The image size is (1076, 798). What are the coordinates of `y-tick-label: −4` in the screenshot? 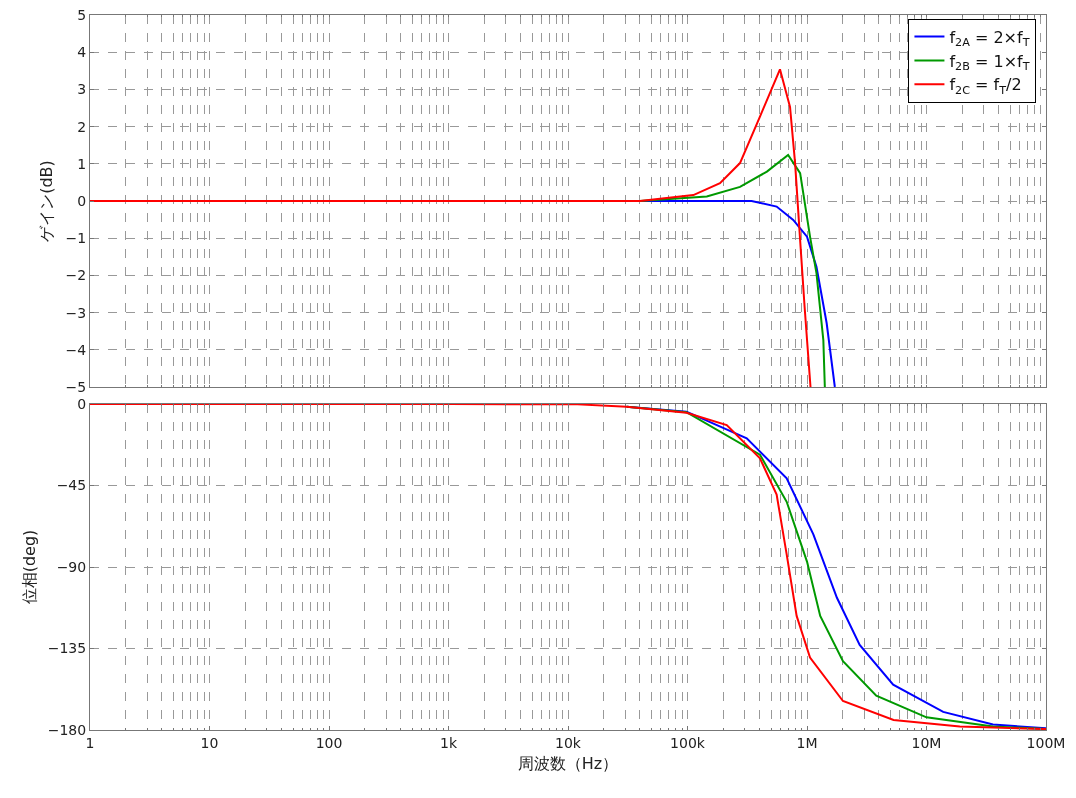 It's located at (76, 349).